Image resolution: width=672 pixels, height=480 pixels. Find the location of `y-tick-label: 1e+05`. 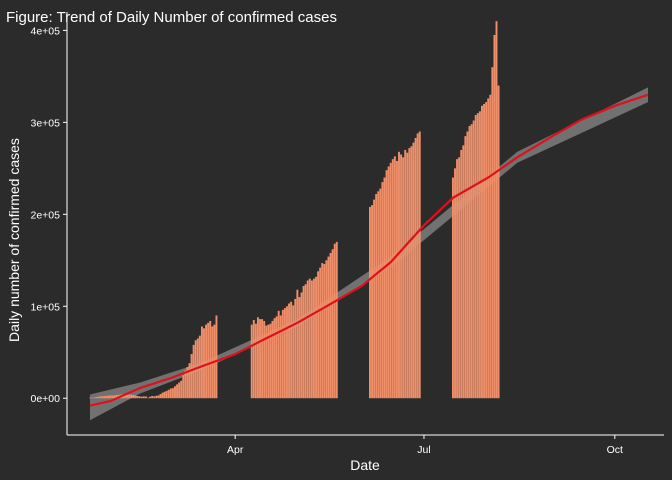

y-tick-label: 1e+05 is located at coordinates (46, 307).